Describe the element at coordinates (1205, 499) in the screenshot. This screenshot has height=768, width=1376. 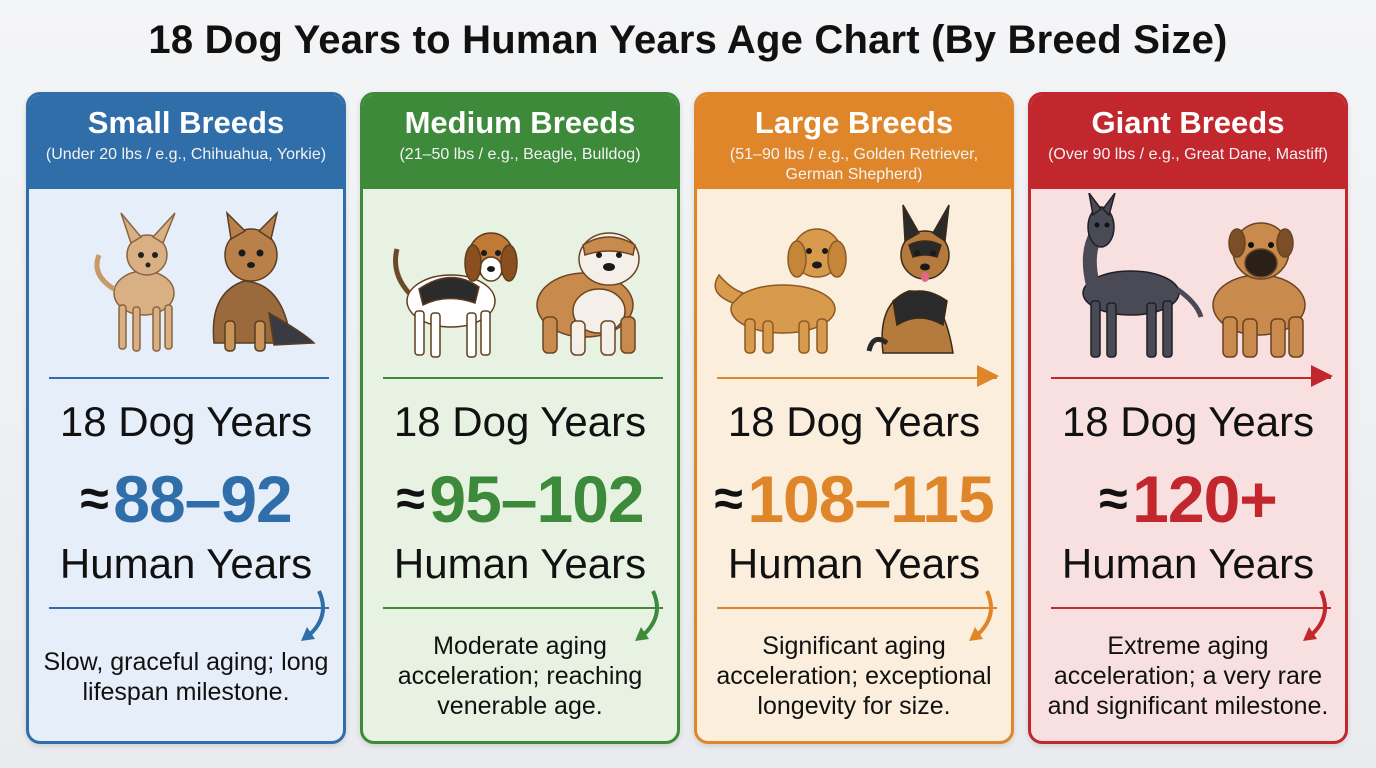
I see `human-age-value: 120+` at that location.